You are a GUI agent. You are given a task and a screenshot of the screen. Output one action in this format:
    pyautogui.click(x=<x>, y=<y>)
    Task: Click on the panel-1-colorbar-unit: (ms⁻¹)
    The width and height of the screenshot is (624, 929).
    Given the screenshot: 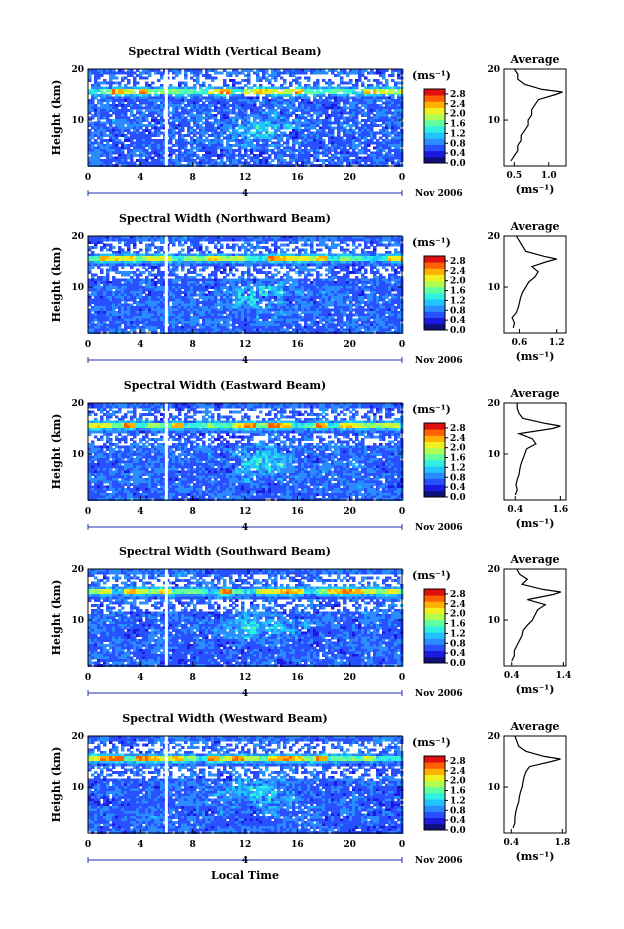 What is the action you would take?
    pyautogui.click(x=431, y=75)
    